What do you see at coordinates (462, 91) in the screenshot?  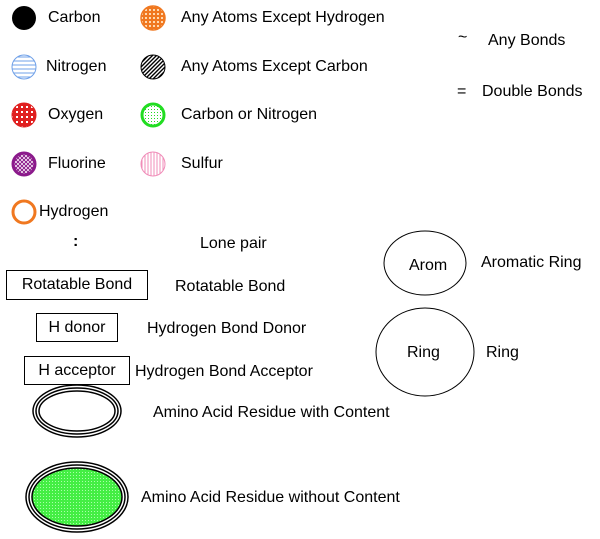 I see `double-bond-symbol: =` at bounding box center [462, 91].